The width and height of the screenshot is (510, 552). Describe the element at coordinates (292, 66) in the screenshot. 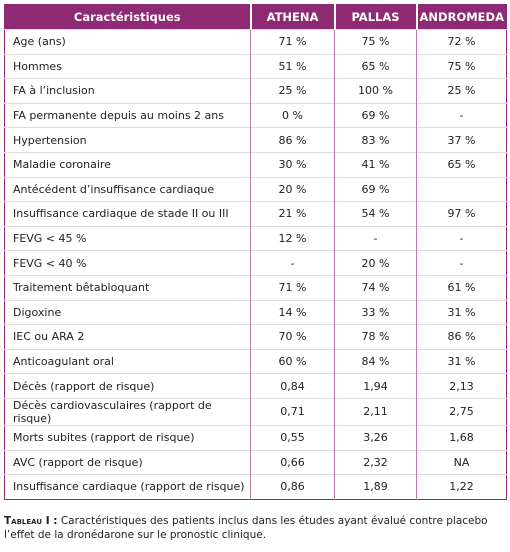

I see `cell: 51 %` at that location.